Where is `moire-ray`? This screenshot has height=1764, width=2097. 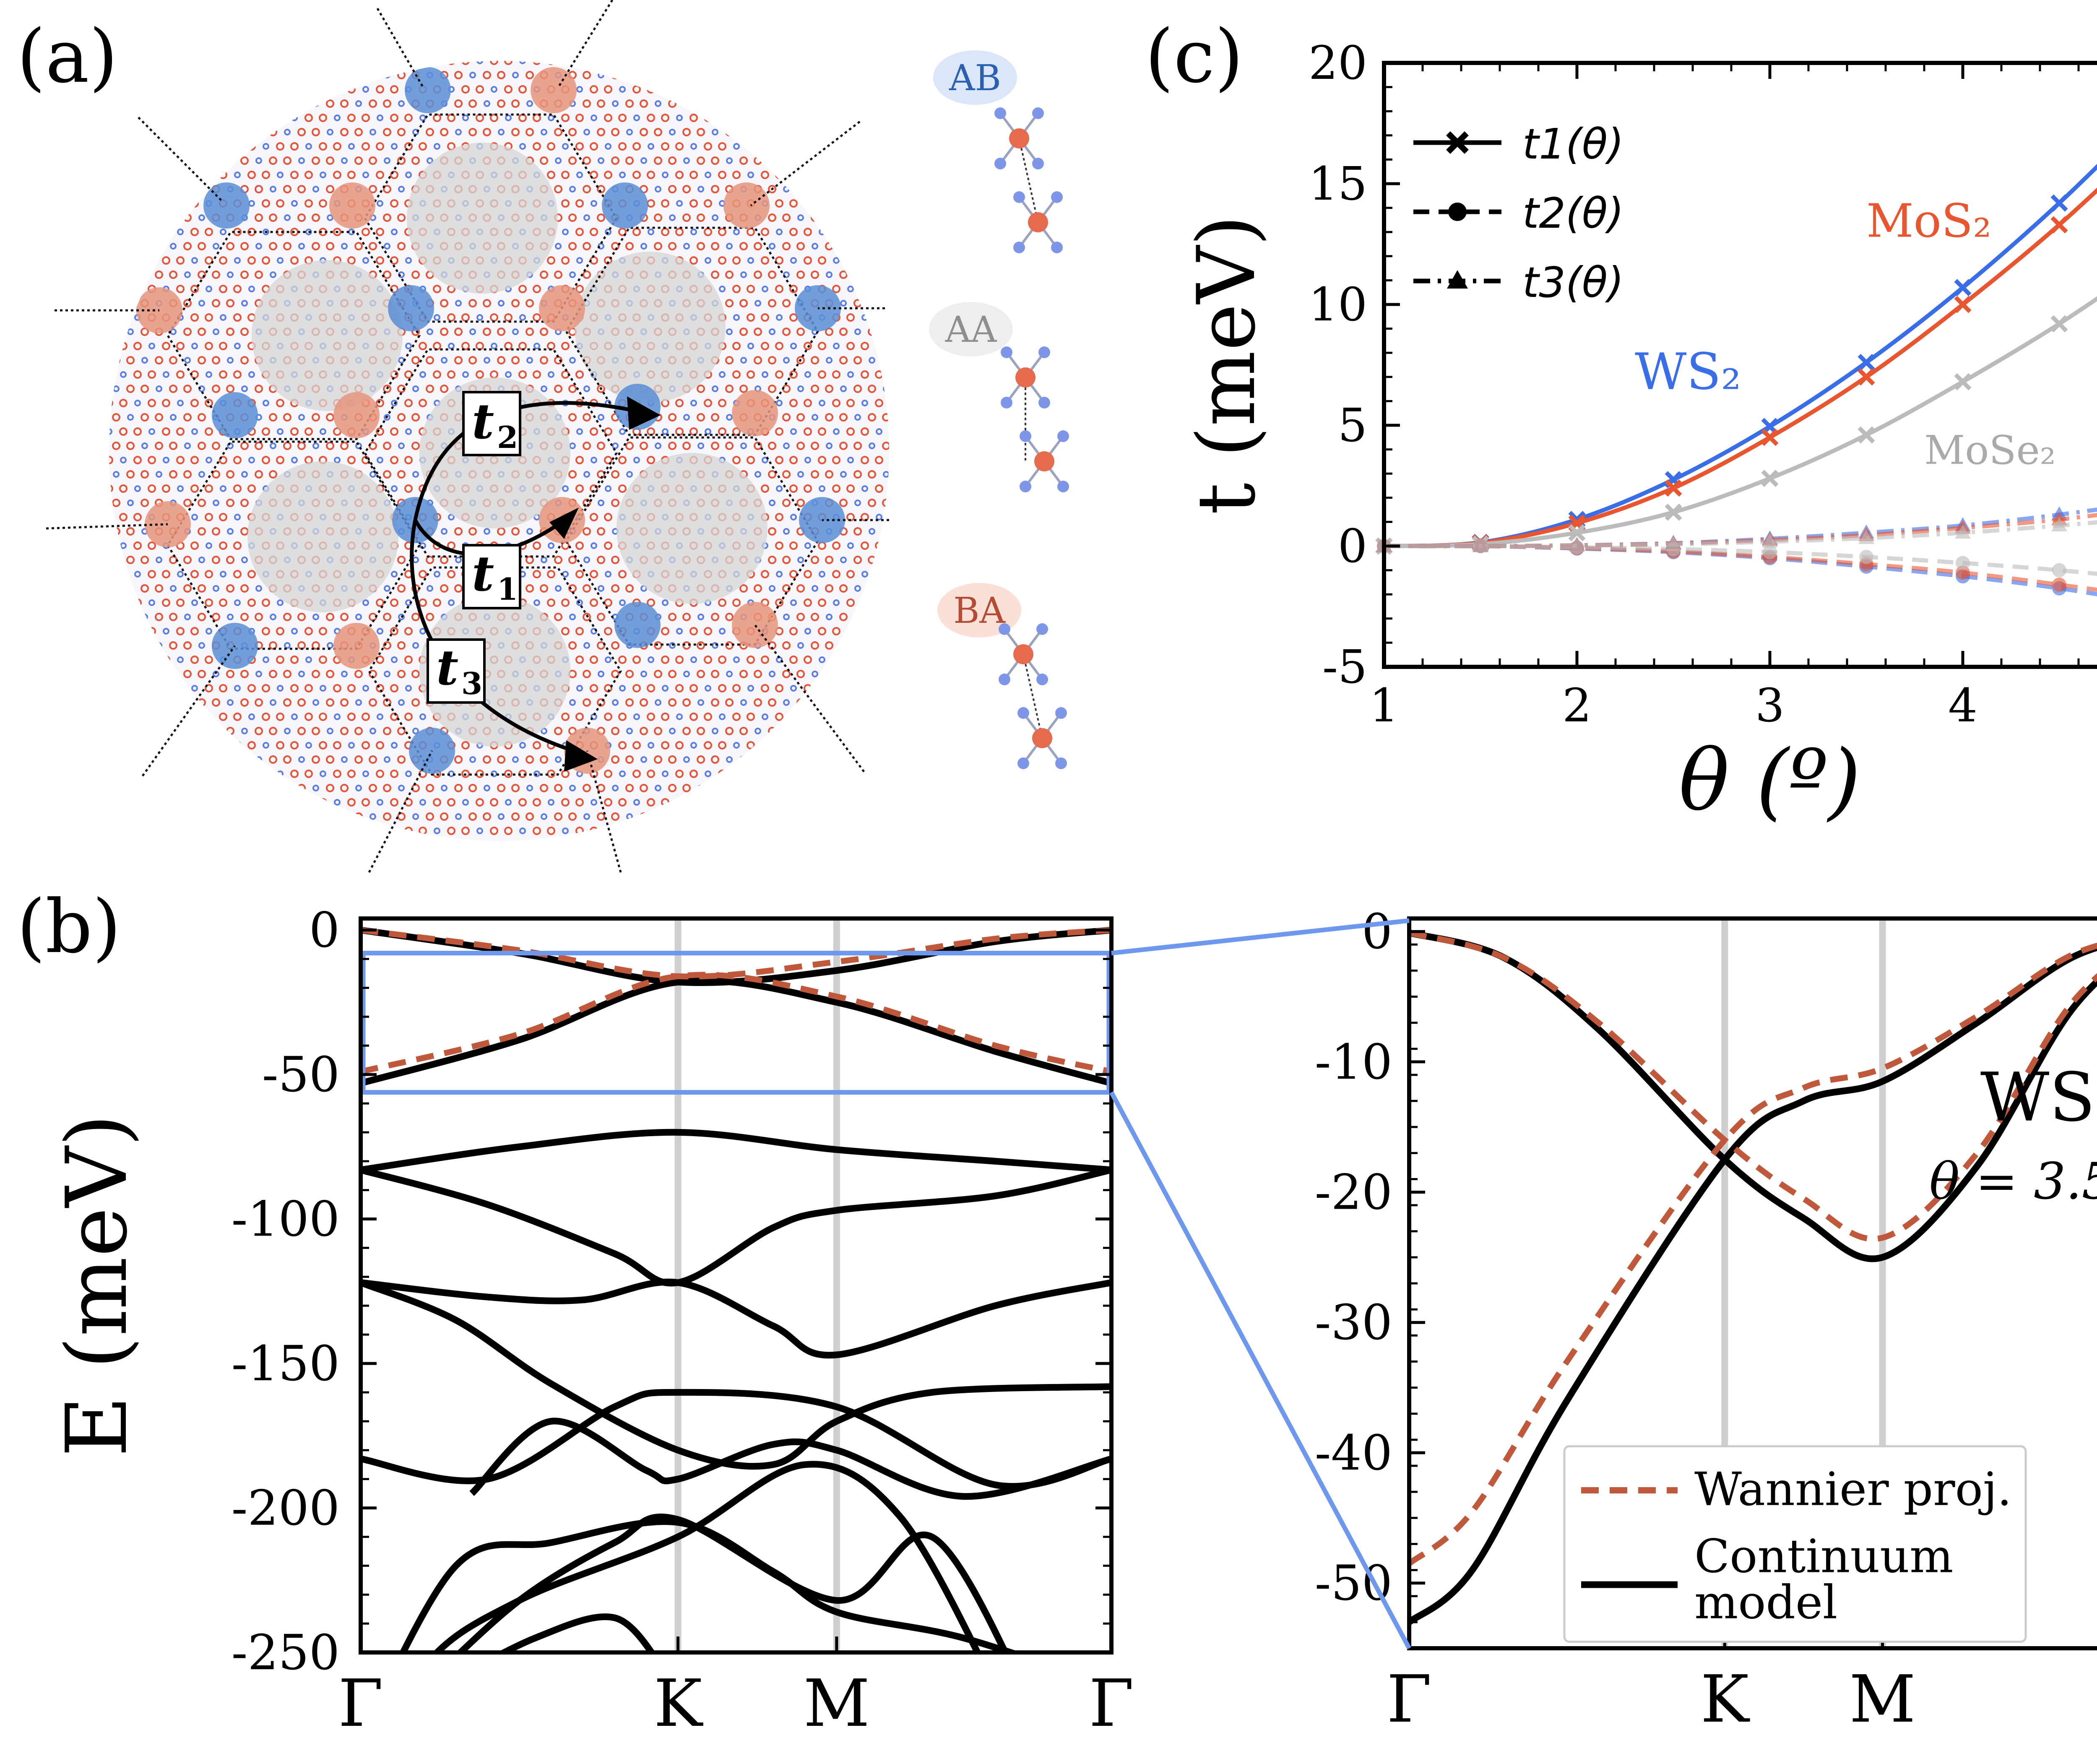 moire-ray is located at coordinates (585, 44).